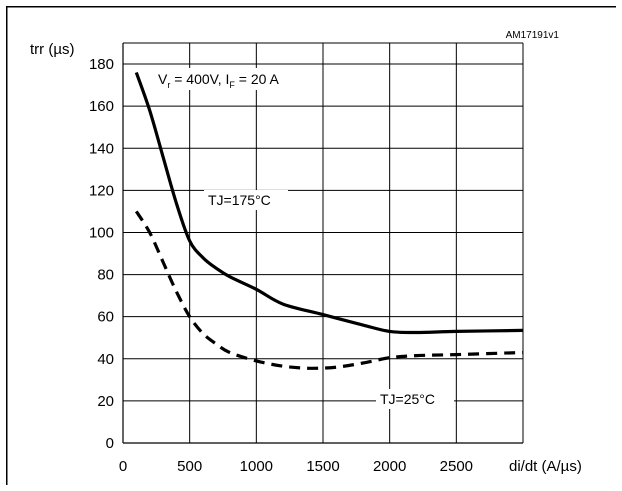 Image resolution: width=622 pixels, height=491 pixels. I want to click on y-tick-label-120: 120, so click(101, 190).